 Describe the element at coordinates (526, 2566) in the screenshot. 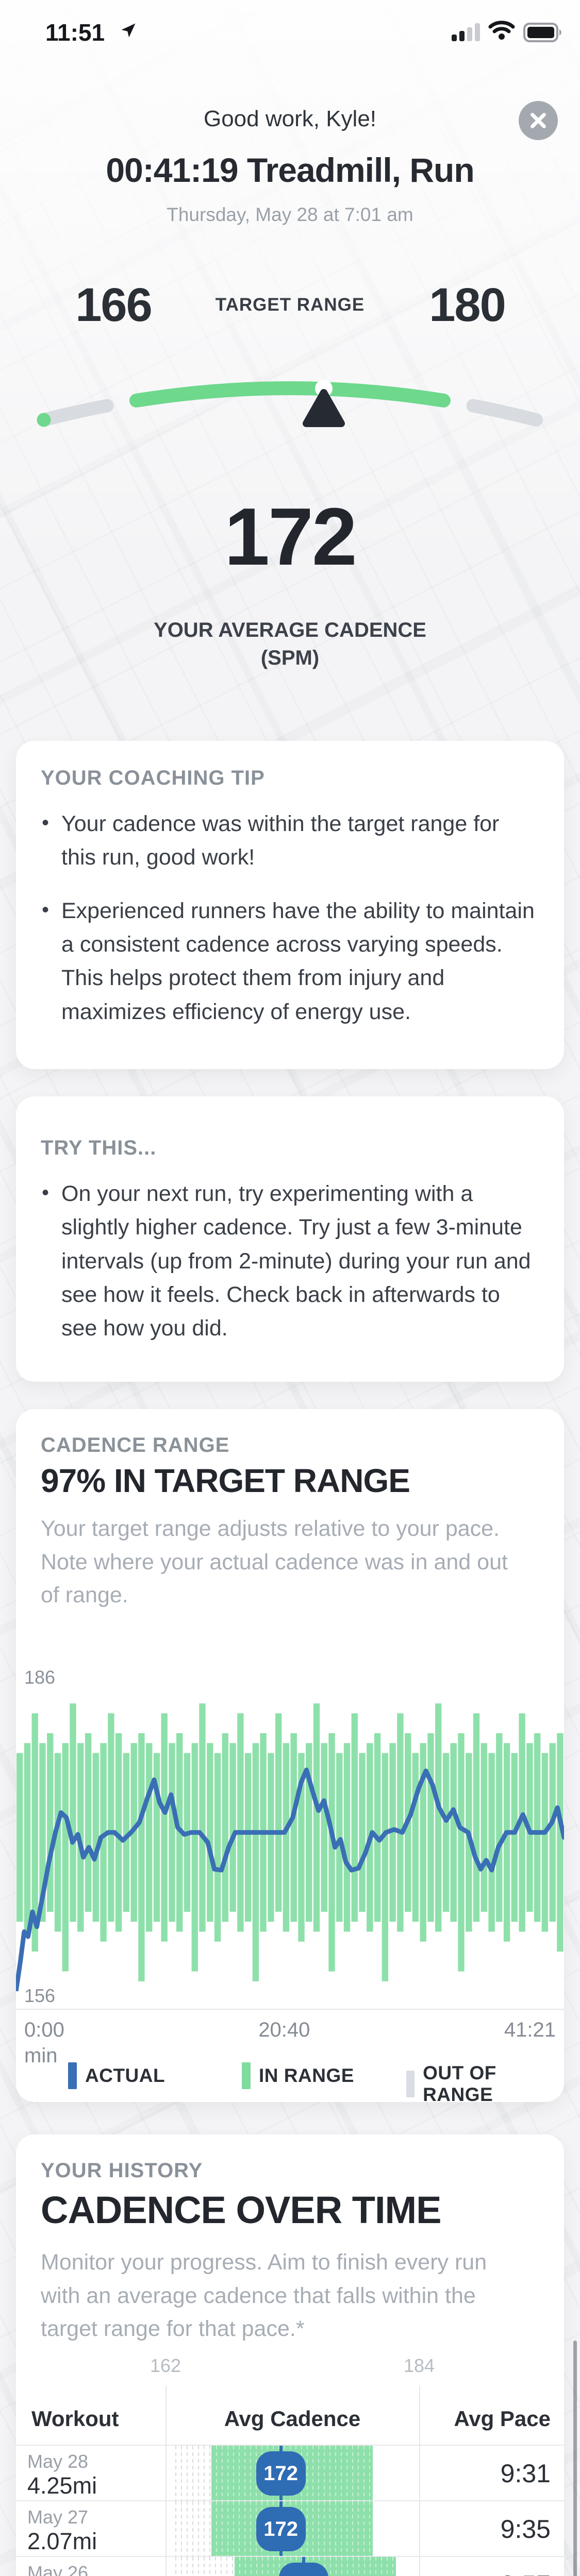

I see `avg-pace-value: 8:57` at that location.